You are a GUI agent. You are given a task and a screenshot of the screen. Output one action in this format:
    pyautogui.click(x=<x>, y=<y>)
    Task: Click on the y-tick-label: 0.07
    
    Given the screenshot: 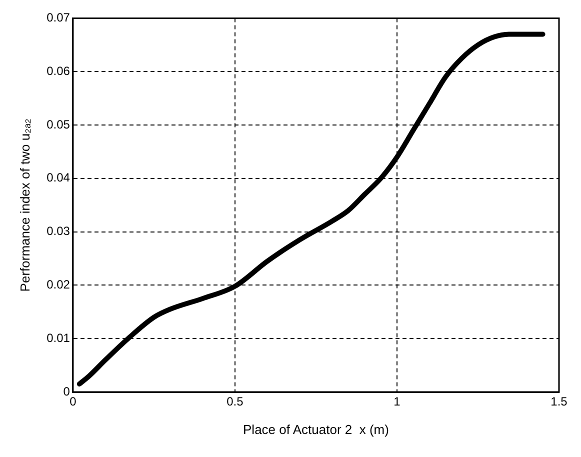 What is the action you would take?
    pyautogui.click(x=58, y=17)
    